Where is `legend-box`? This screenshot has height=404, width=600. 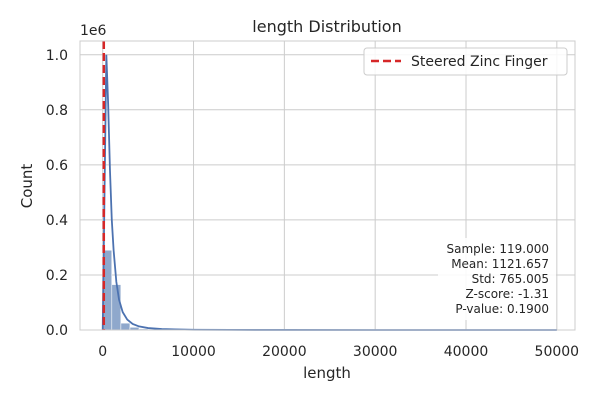
legend-box is located at coordinates (465, 61).